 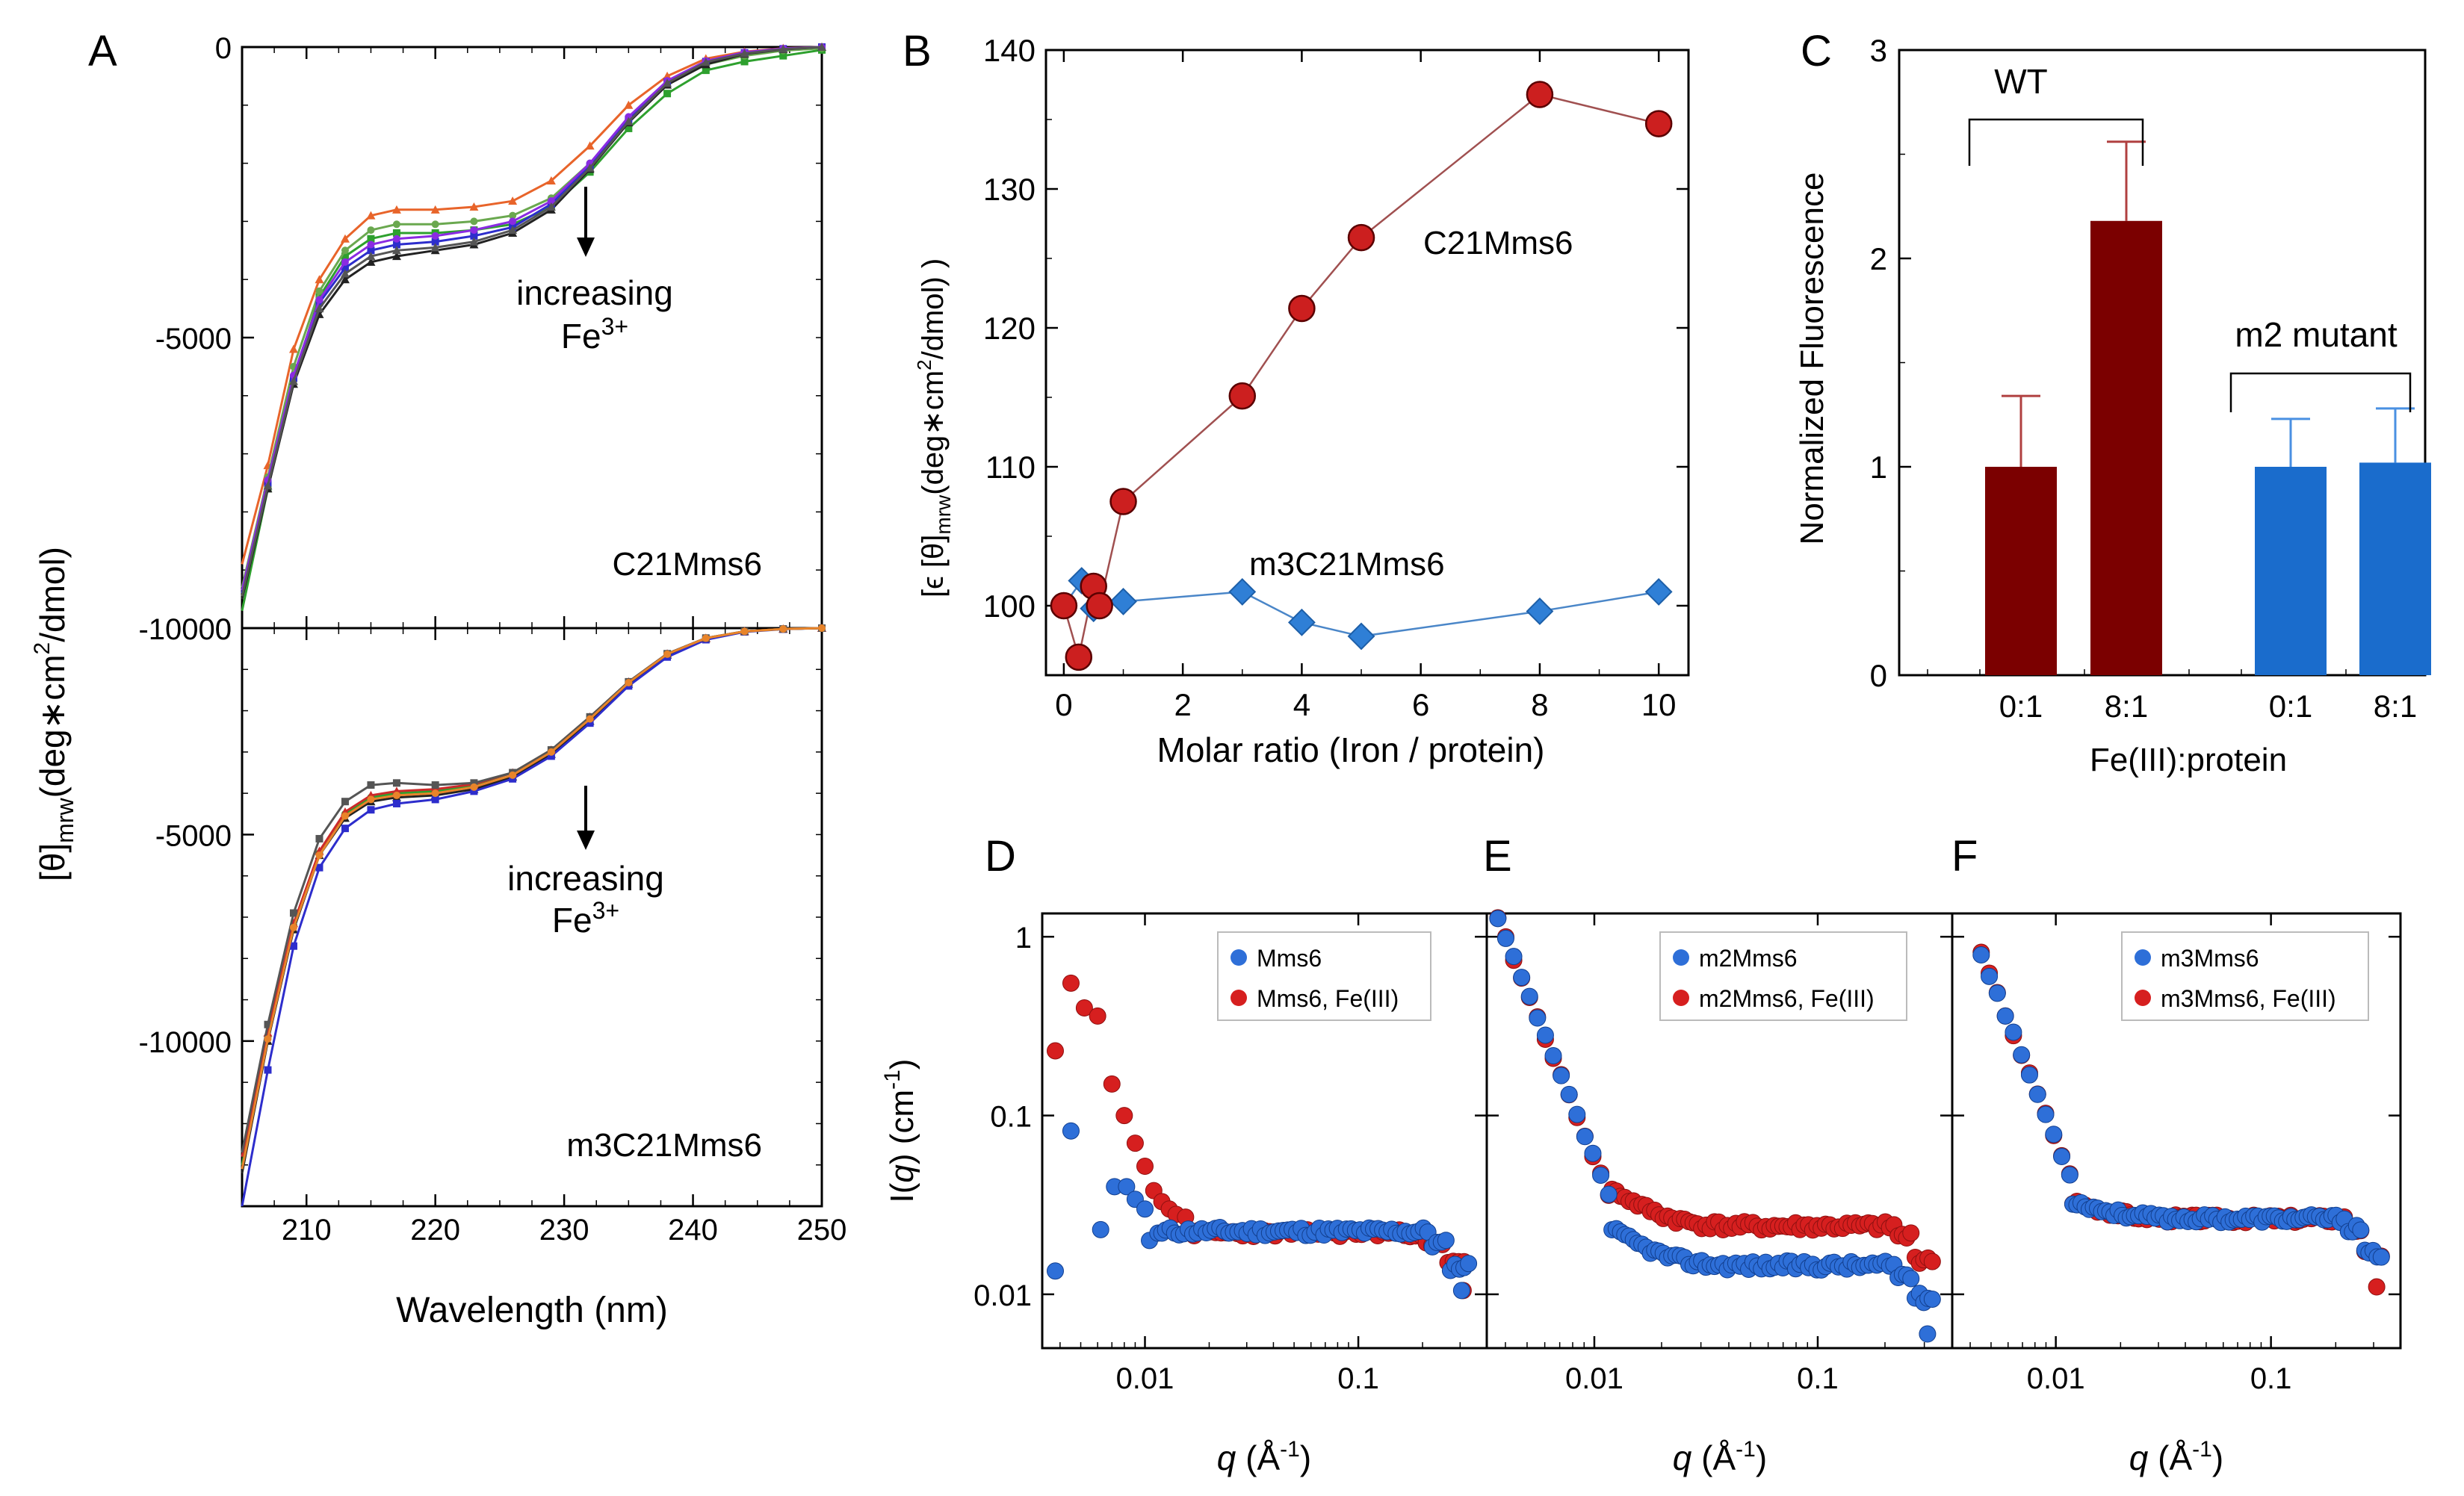 I want to click on y-tick-label: 2, so click(x=1878, y=258).